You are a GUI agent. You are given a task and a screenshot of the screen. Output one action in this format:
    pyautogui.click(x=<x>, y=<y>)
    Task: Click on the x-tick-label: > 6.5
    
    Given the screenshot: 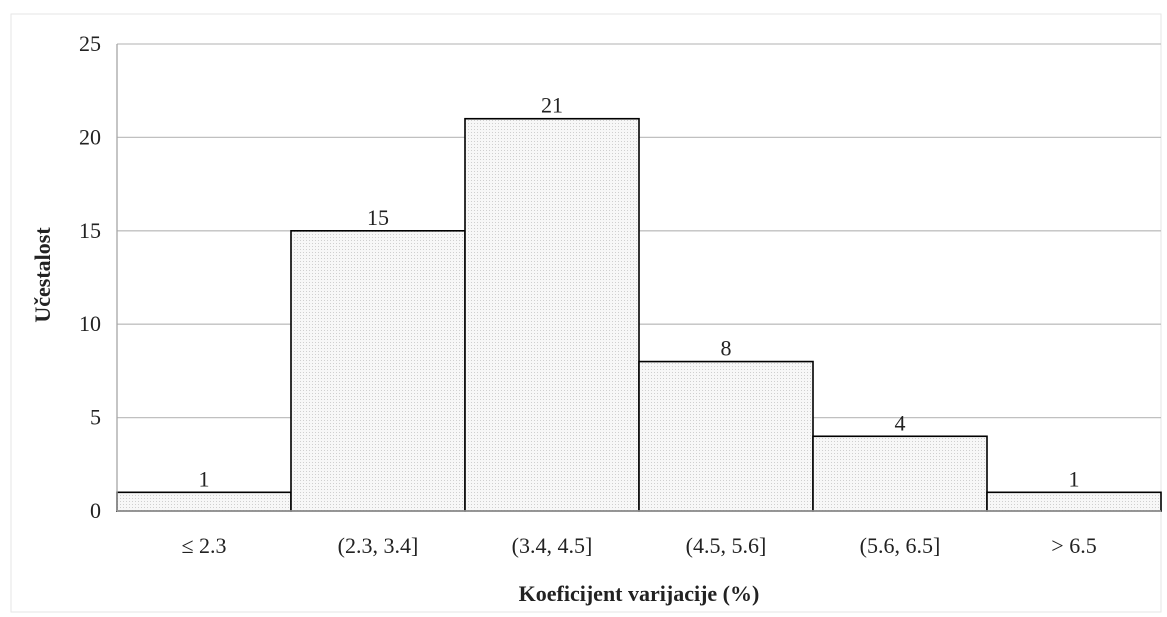 What is the action you would take?
    pyautogui.click(x=1073, y=545)
    